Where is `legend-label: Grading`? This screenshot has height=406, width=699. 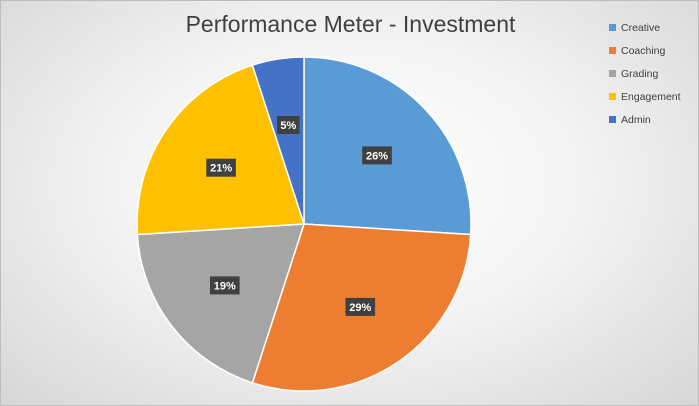
legend-label: Grading is located at coordinates (640, 73).